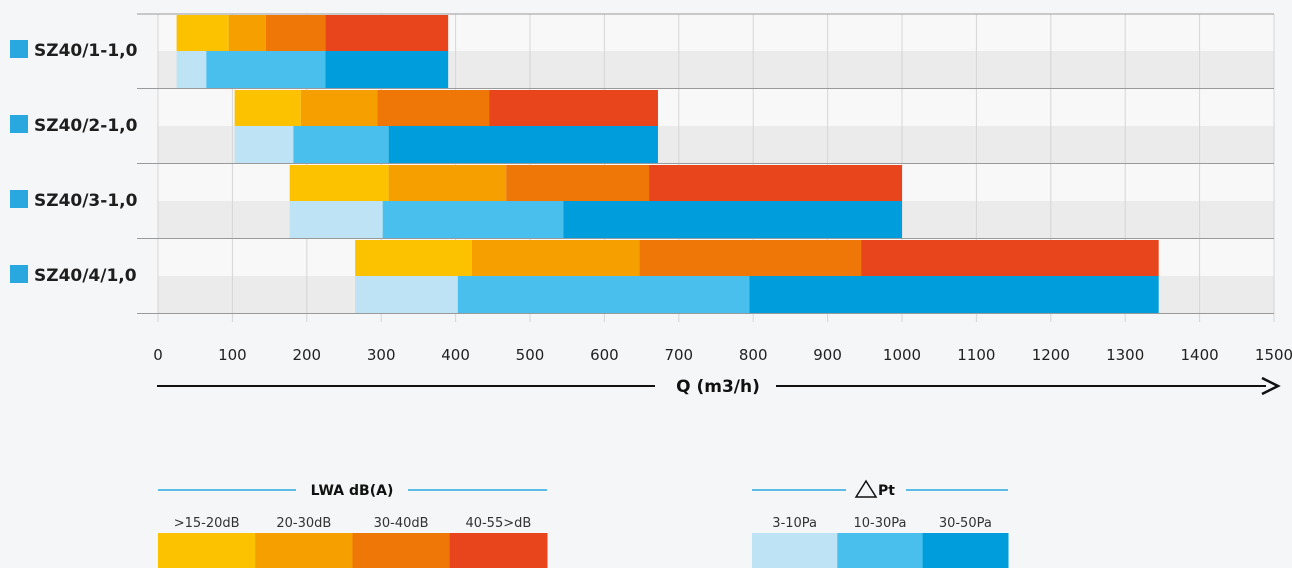 This screenshot has height=568, width=1292. What do you see at coordinates (86, 201) in the screenshot?
I see `category-label: SZ40/3-1,0` at bounding box center [86, 201].